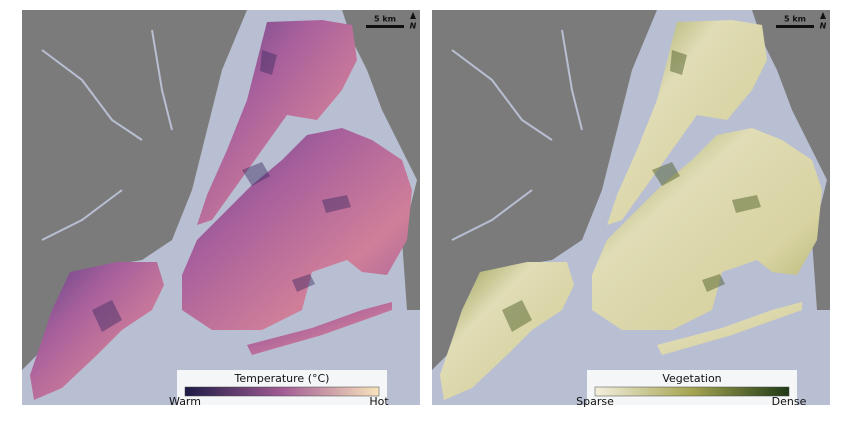 Image resolution: width=850 pixels, height=432 pixels. I want to click on legend-low-label: Sparse, so click(595, 401).